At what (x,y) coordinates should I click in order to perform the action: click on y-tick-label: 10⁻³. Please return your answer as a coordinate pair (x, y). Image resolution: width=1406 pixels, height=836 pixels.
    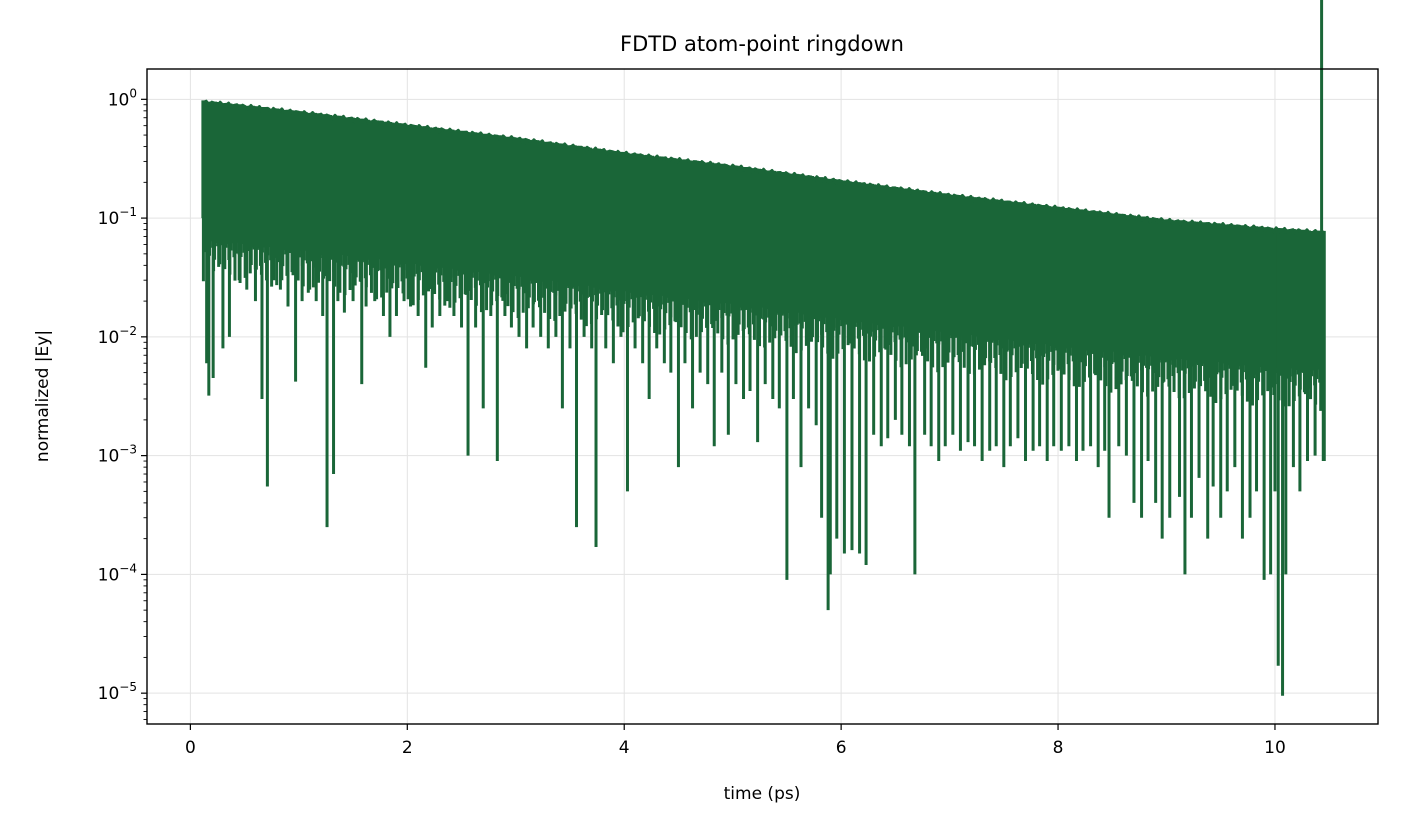
    Looking at the image, I should click on (117, 455).